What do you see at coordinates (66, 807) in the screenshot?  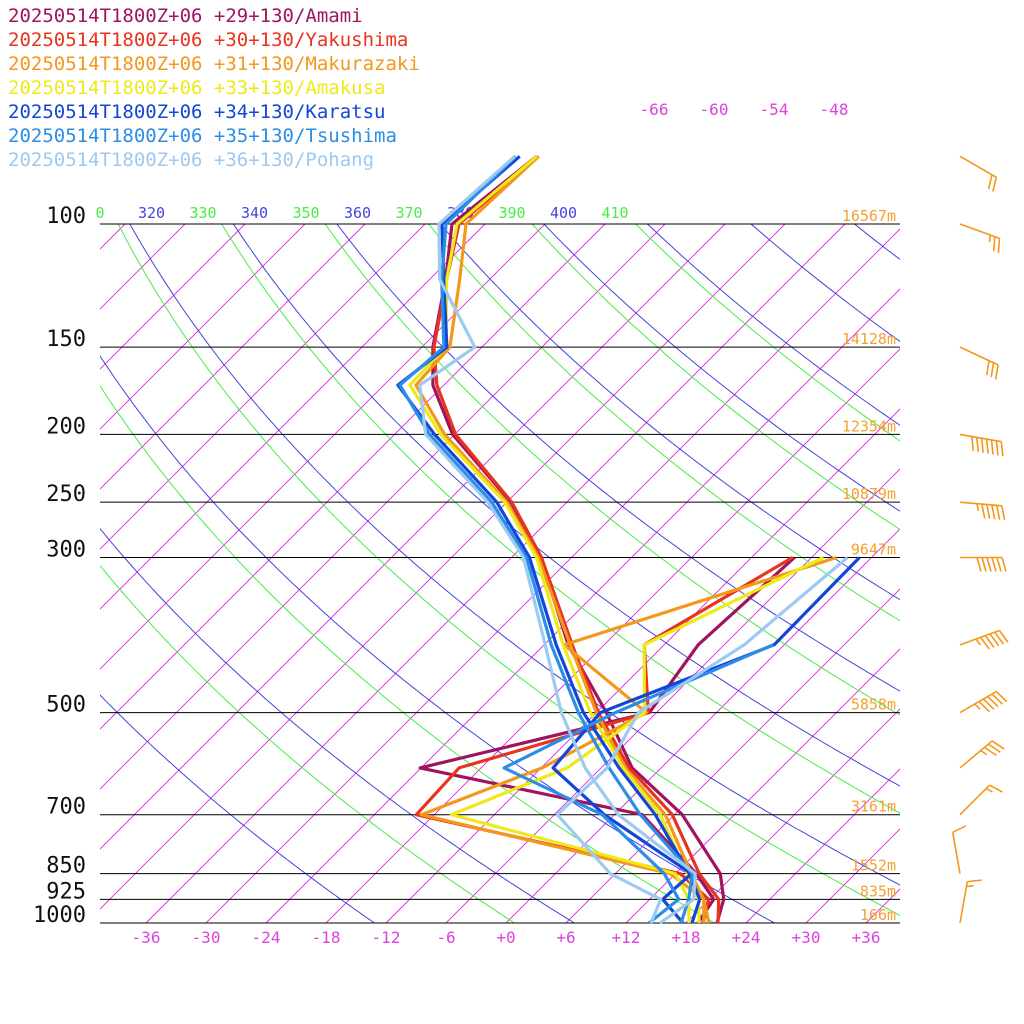 I see `pressure-label: 700` at bounding box center [66, 807].